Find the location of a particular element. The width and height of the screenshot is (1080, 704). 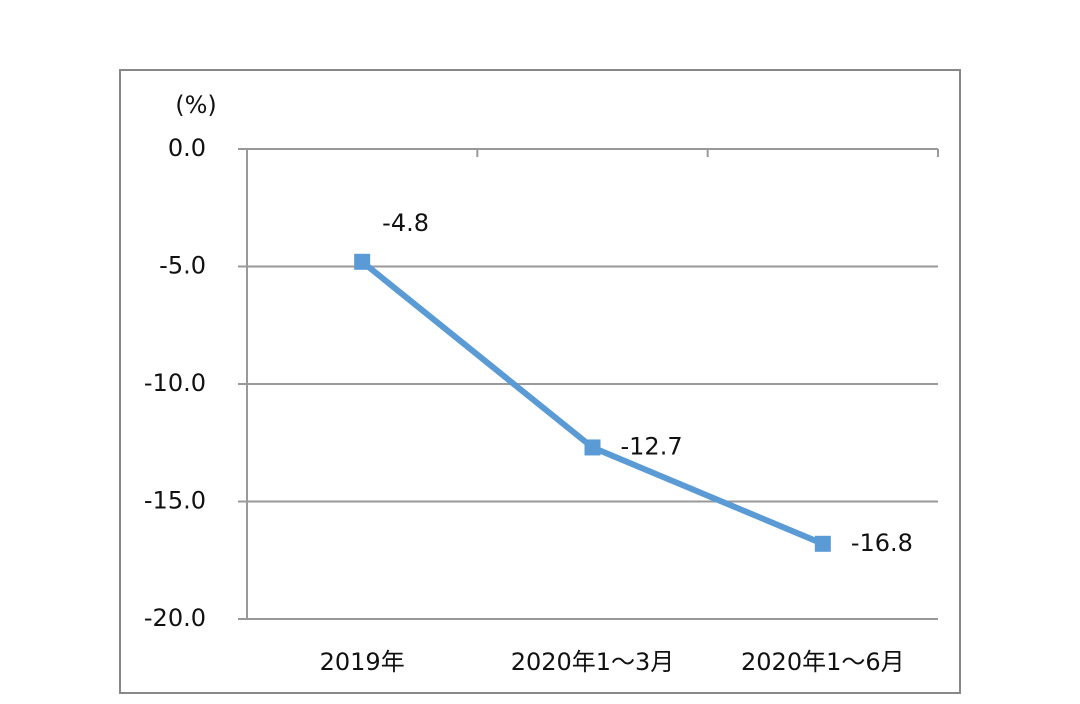

y-tick-label: -15.0 is located at coordinates (175, 501).